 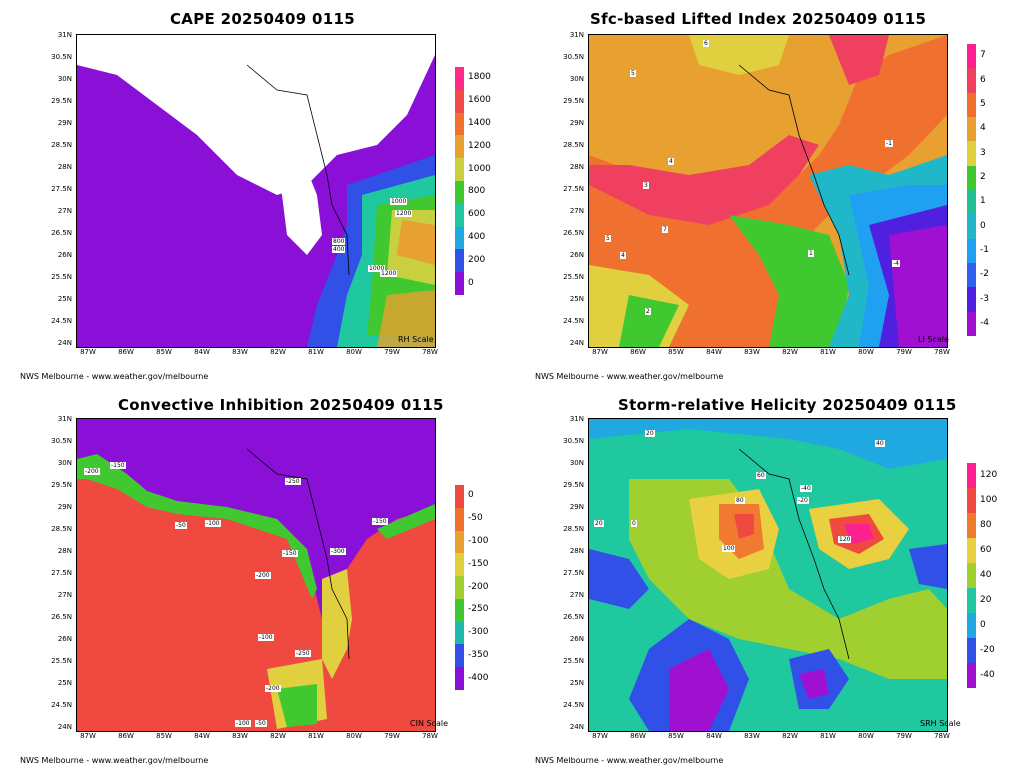 What do you see at coordinates (213, 523) in the screenshot?
I see `contour-label: -100` at bounding box center [213, 523].